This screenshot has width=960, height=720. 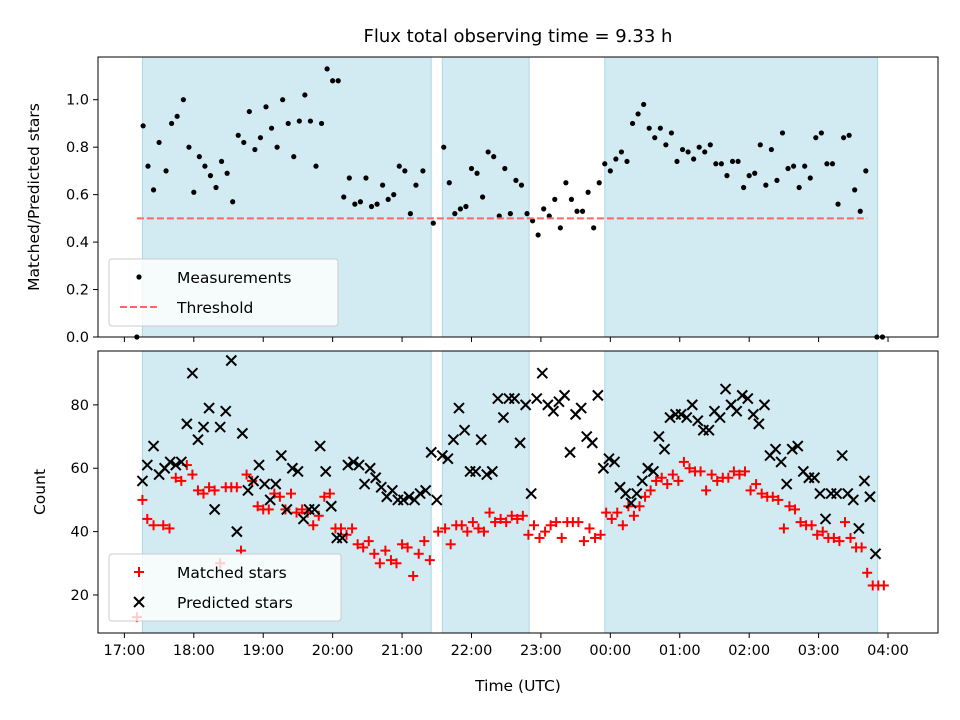 I want to click on x-tick-label: 17:00, so click(x=124, y=651).